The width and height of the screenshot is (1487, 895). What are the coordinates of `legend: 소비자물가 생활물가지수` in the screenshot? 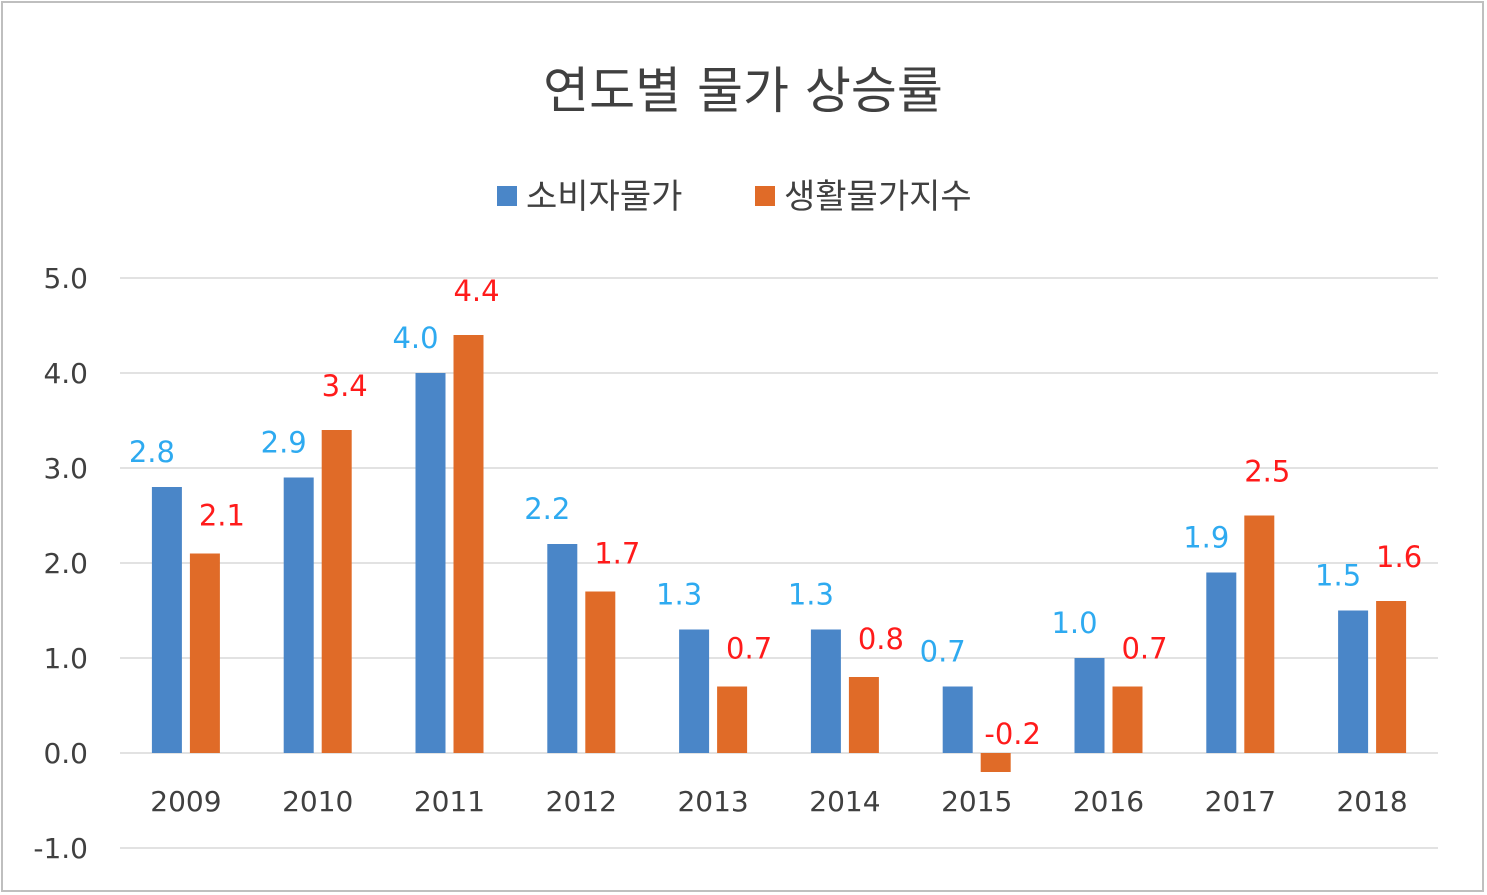 It's located at (734, 197).